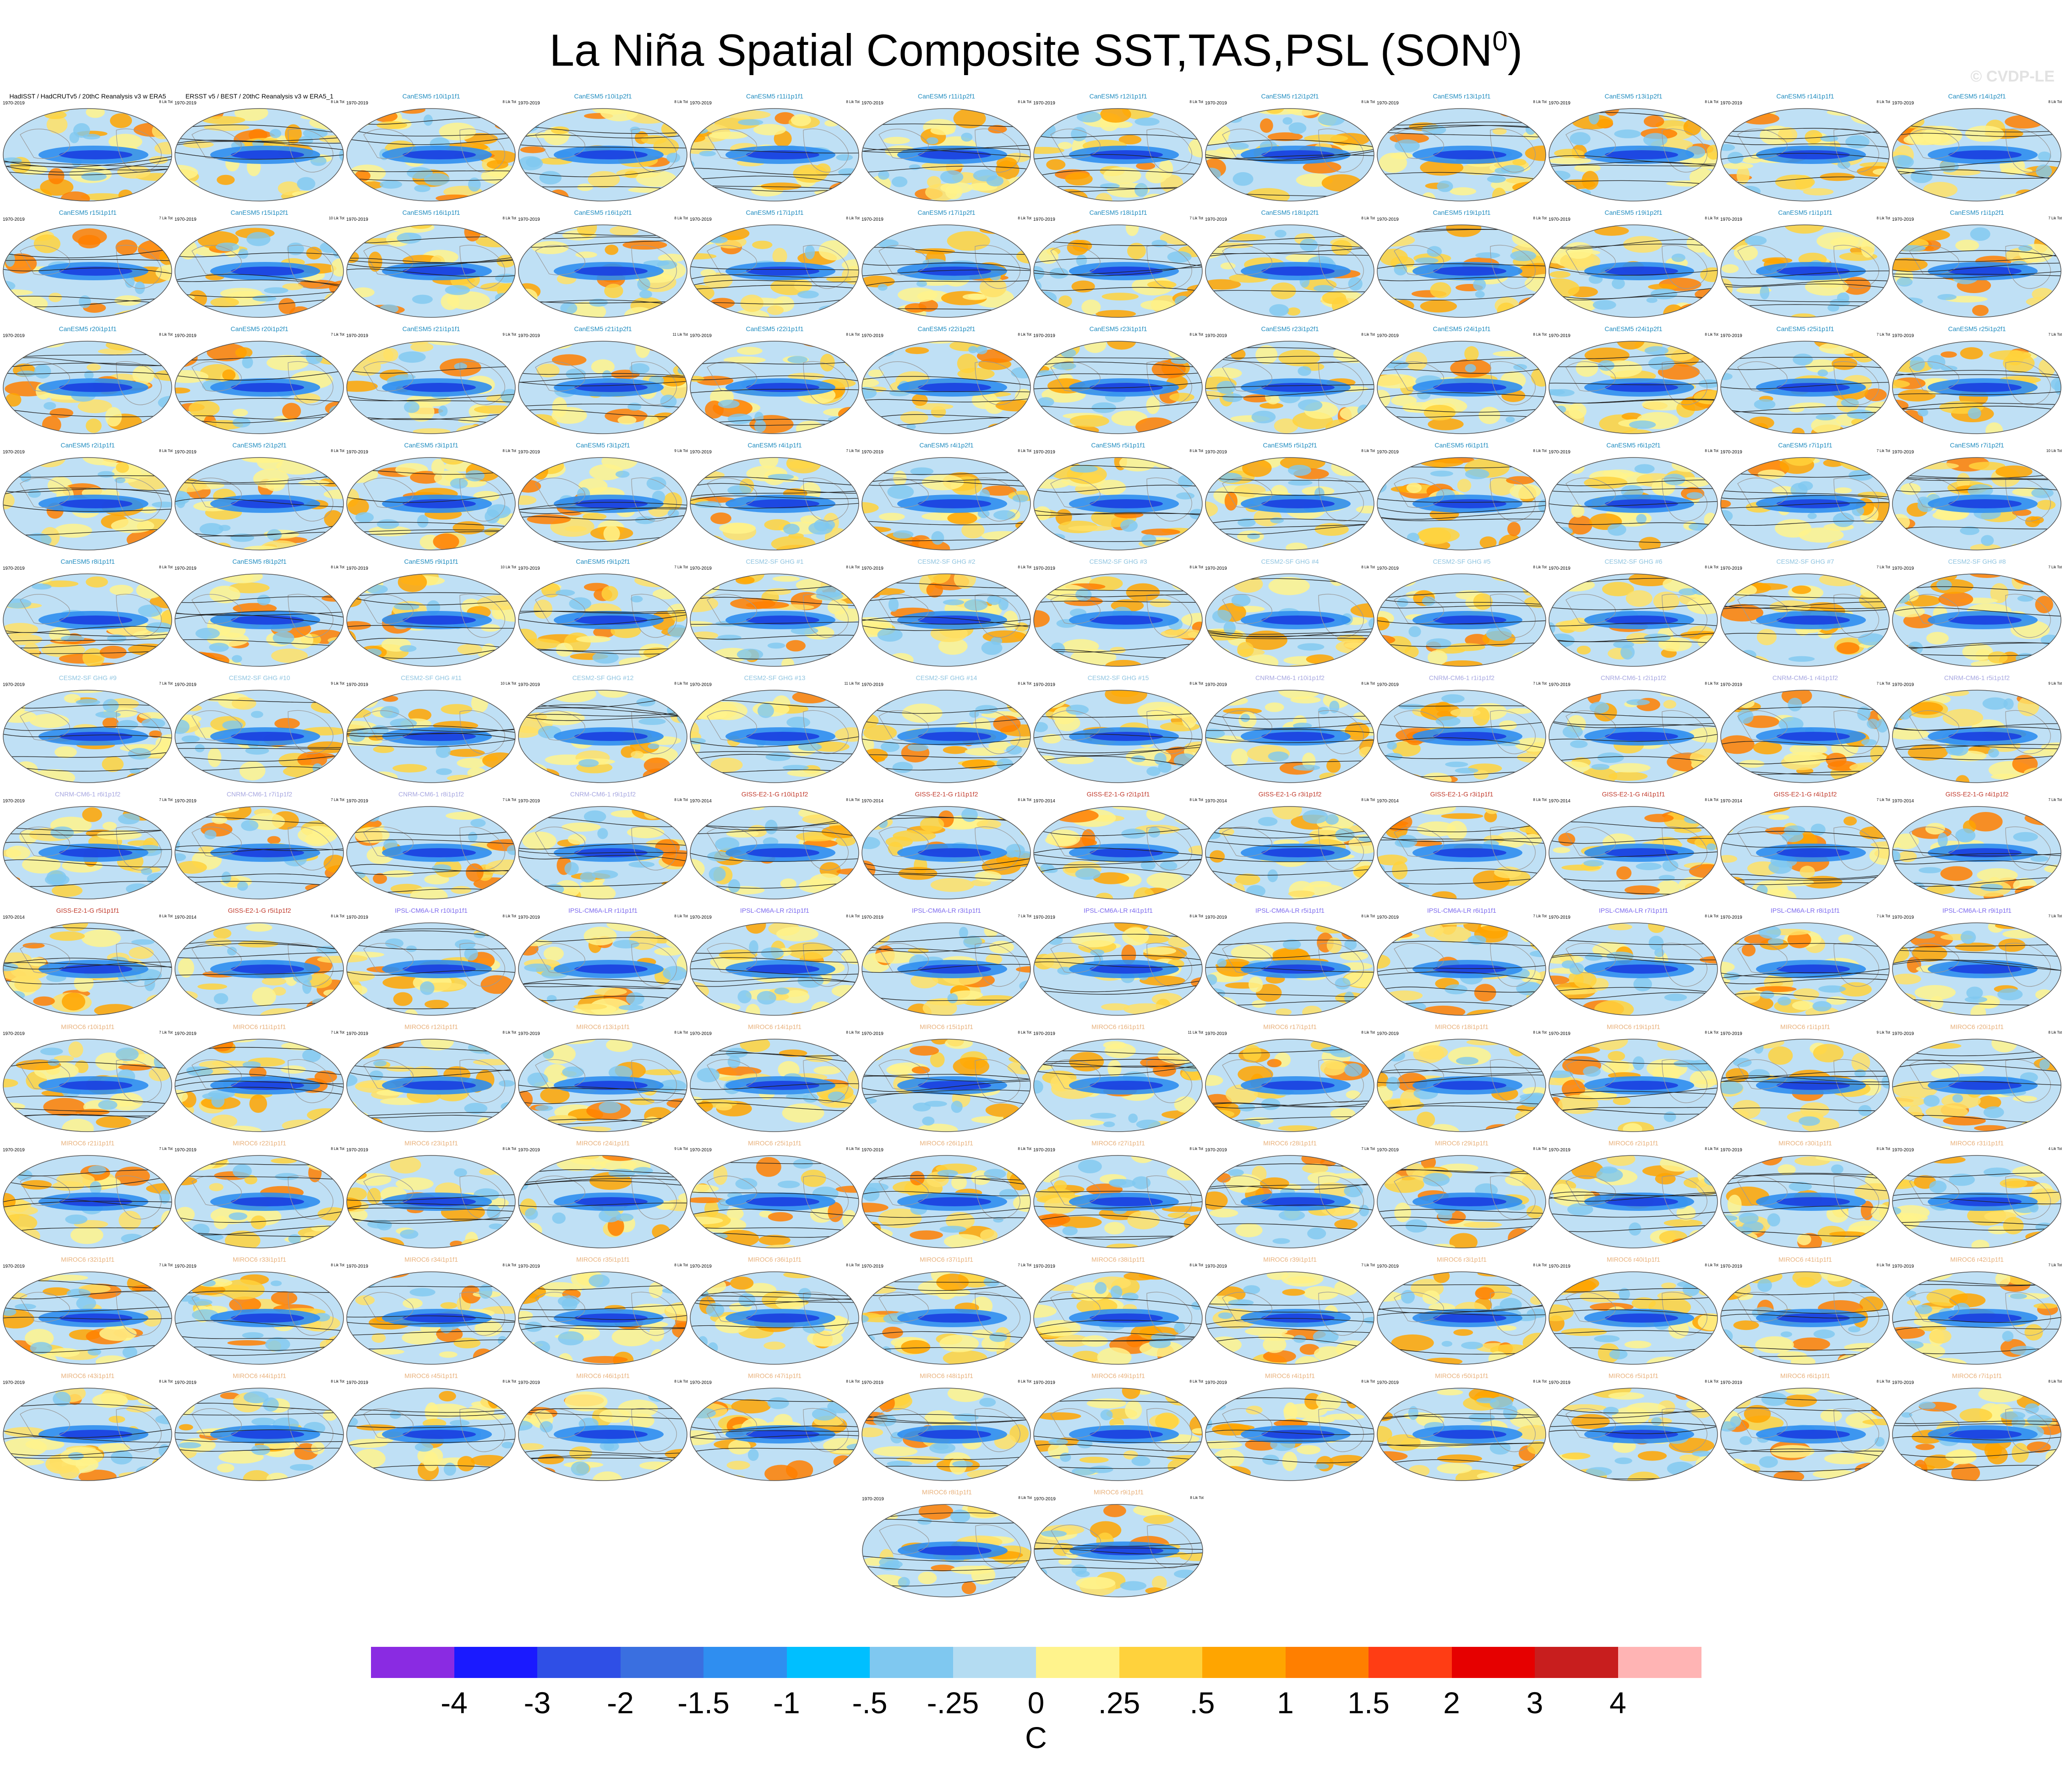 This screenshot has height=1765, width=2072. I want to click on panel-title: CNRM-CM6-1 r7i1p1f2, so click(259, 794).